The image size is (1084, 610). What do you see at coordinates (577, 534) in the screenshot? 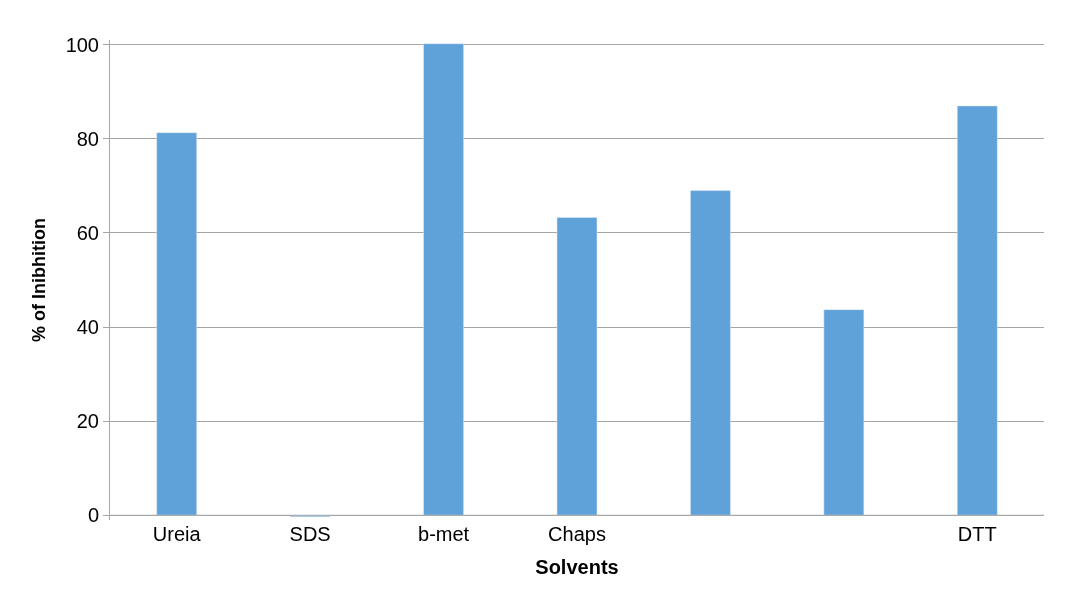
I see `x-tick-label: Chaps` at bounding box center [577, 534].